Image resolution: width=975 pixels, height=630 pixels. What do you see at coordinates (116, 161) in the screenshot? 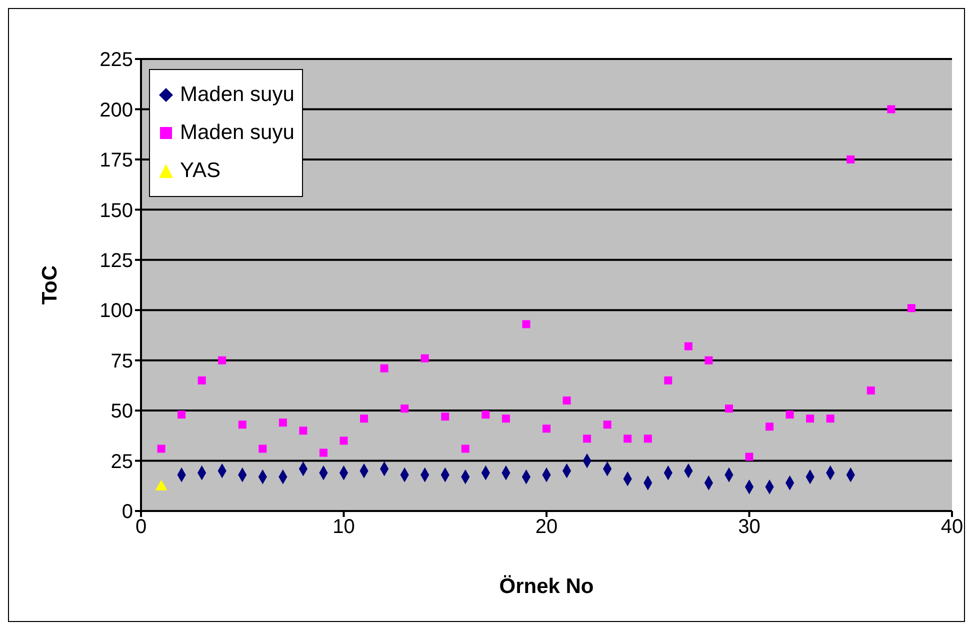
I see `y-tick-label: 175` at bounding box center [116, 161].